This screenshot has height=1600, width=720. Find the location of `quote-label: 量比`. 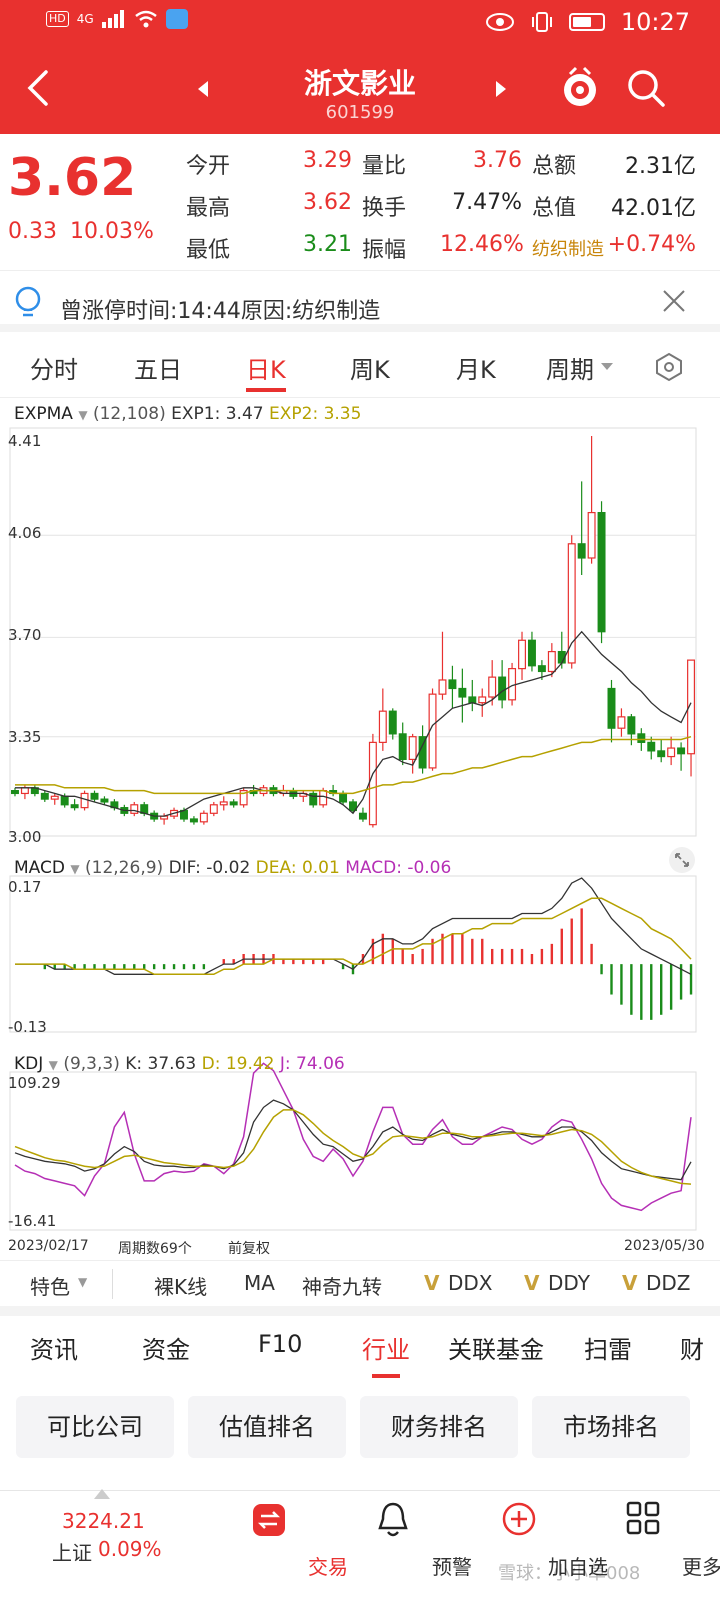

quote-label: 量比 is located at coordinates (384, 166).